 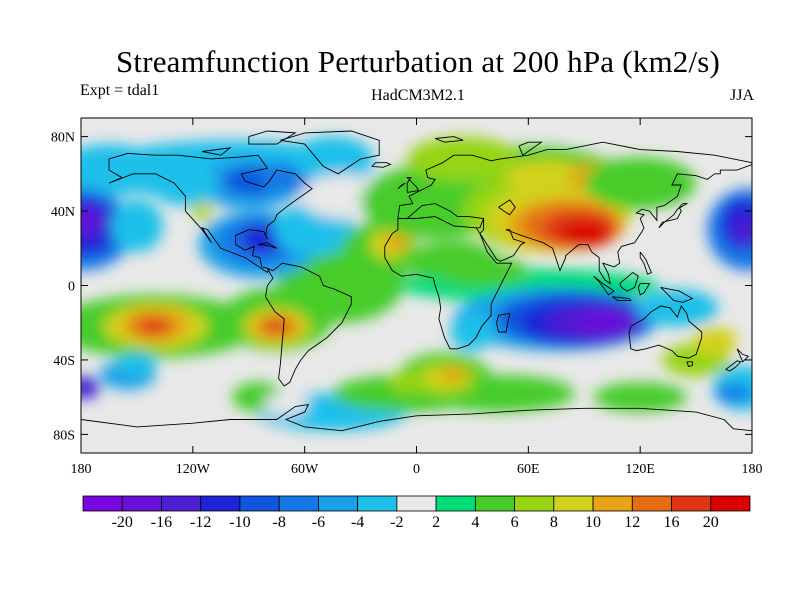 I want to click on colorbar-label: 6, so click(x=515, y=522).